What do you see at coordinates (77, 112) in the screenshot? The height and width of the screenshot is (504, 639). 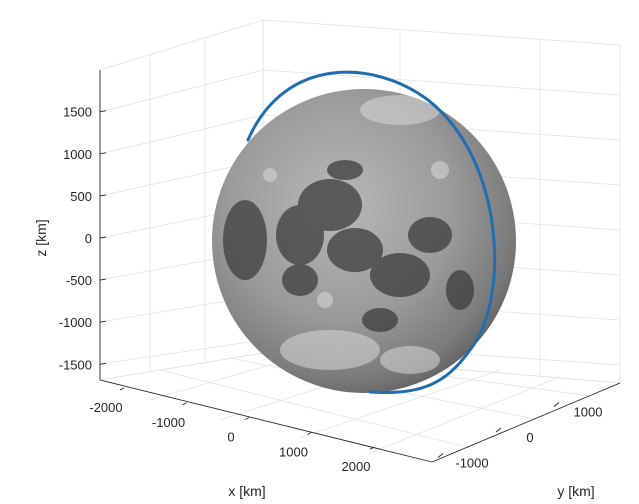 I see `z-tick-label: 1500` at bounding box center [77, 112].